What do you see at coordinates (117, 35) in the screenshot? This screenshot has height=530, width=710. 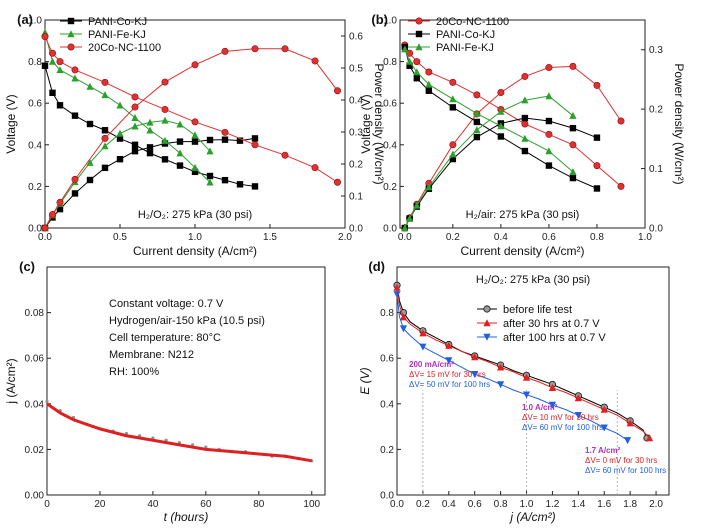 I see `panel-a-legend-label: PANI-Fe-KJ` at bounding box center [117, 35].